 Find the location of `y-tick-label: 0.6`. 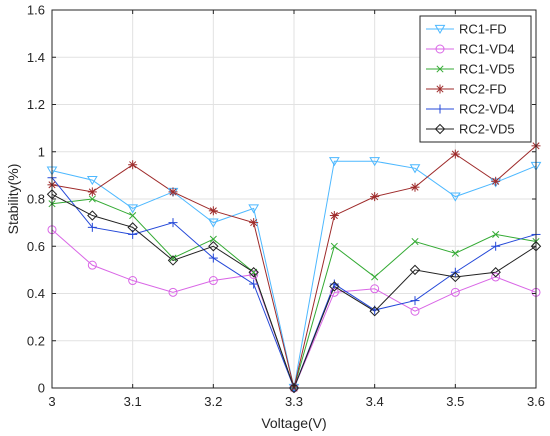

y-tick-label: 0.6 is located at coordinates (36, 246).